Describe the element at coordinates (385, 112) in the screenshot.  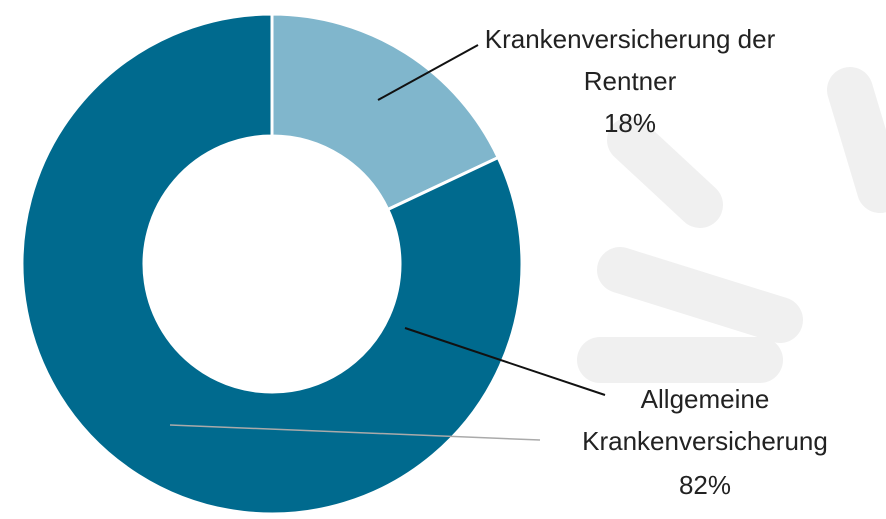
I see `donut-slice` at that location.